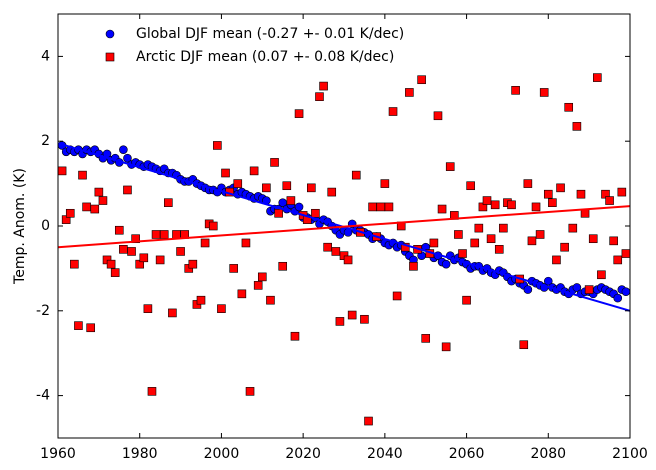  Describe the element at coordinates (58, 454) in the screenshot. I see `x-tick-label: 1960` at that location.